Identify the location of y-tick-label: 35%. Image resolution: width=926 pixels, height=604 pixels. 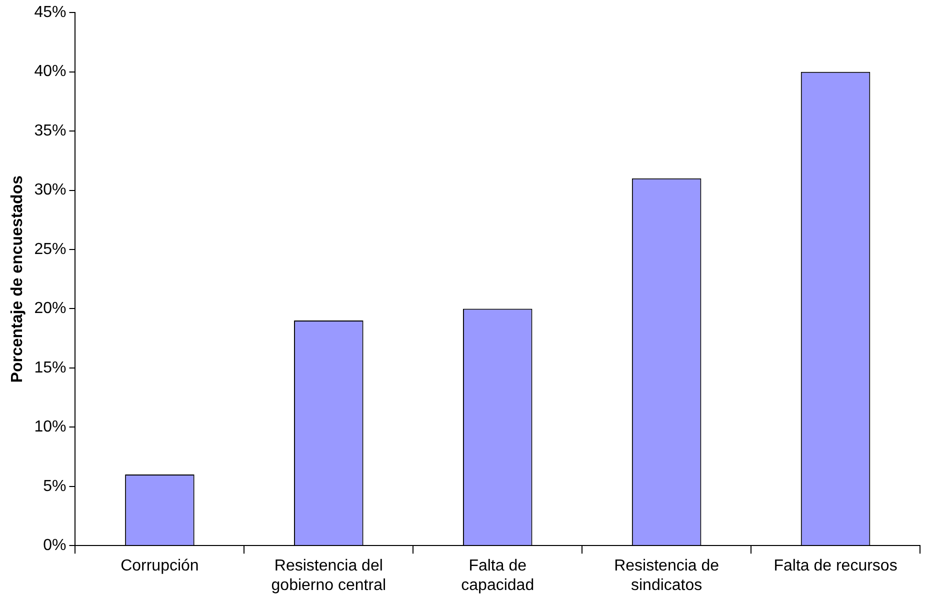
(50, 131).